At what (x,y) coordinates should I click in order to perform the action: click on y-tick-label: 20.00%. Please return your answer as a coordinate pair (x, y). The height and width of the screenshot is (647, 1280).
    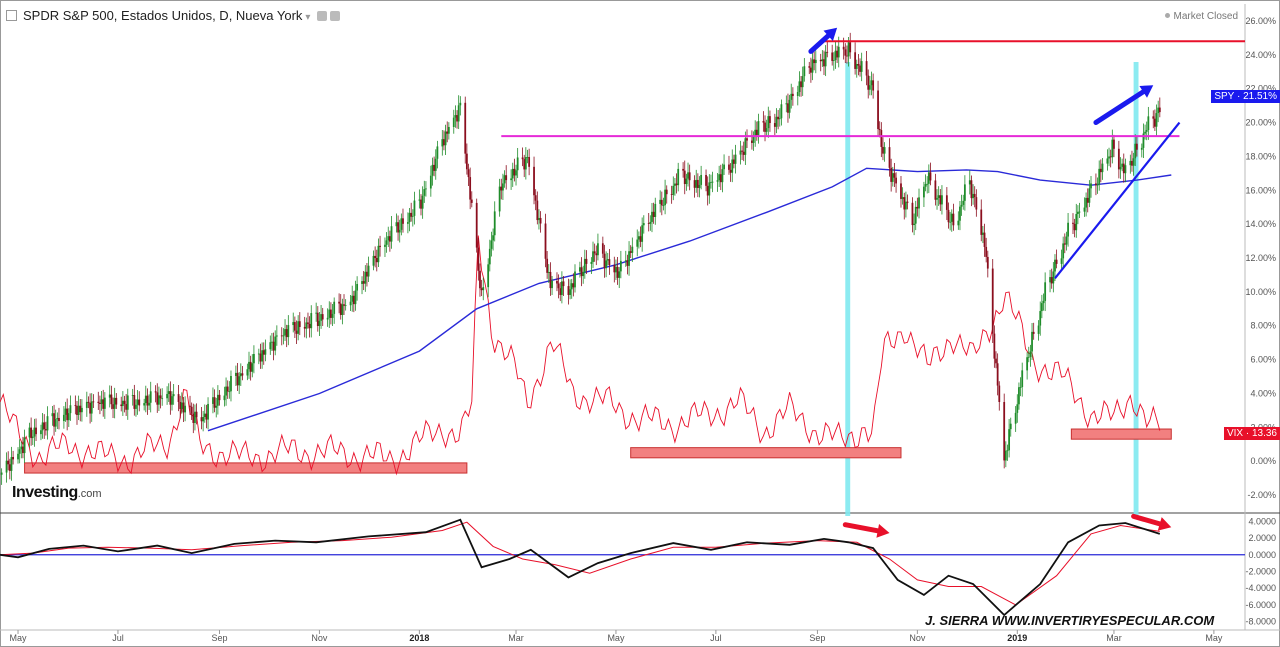
    Looking at the image, I should click on (1260, 123).